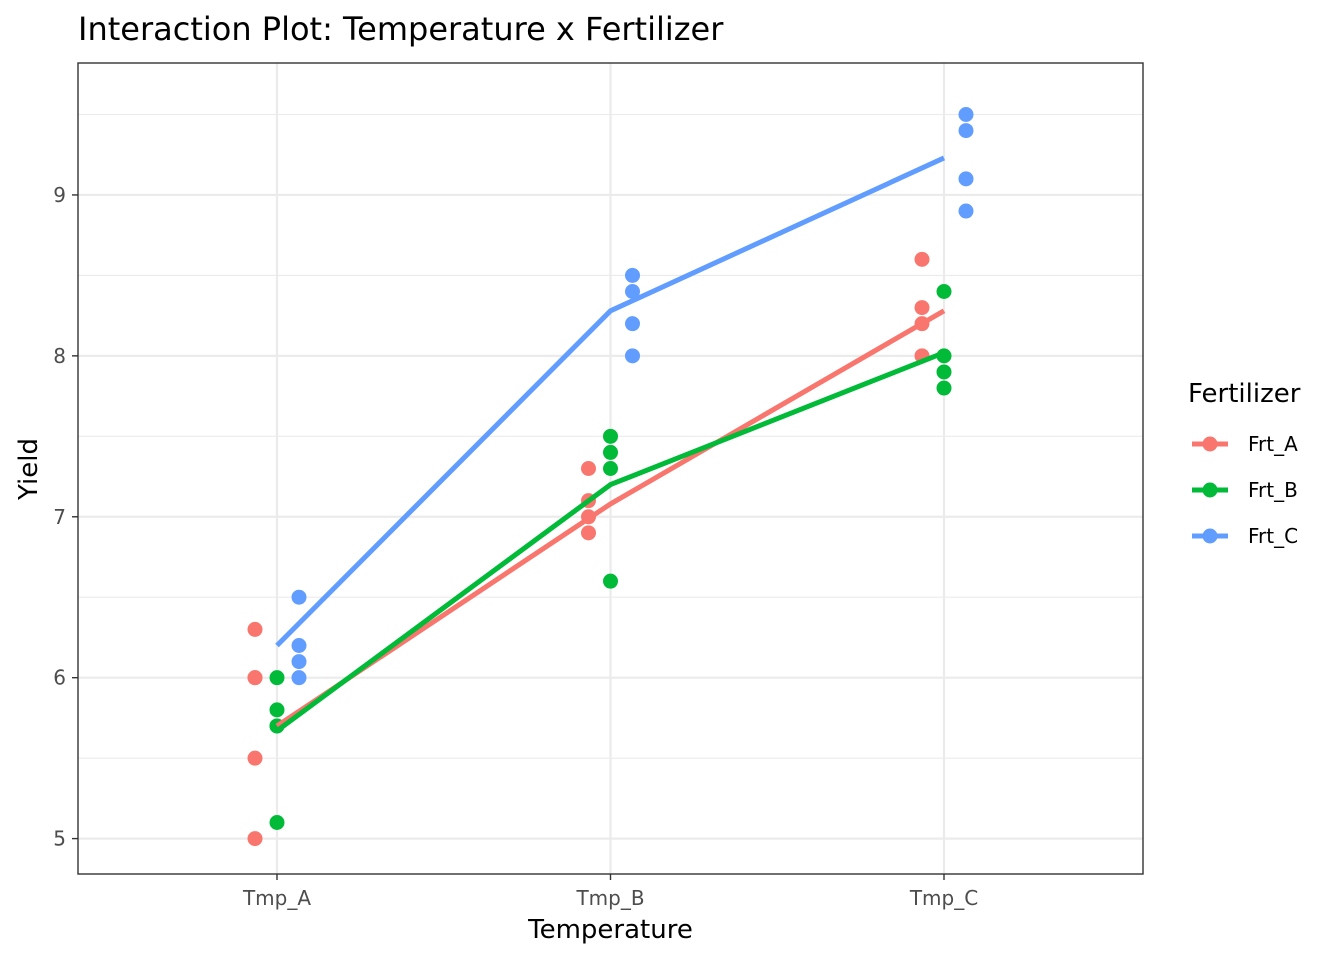  Describe the element at coordinates (59, 195) in the screenshot. I see `y-tick-label: 9` at that location.